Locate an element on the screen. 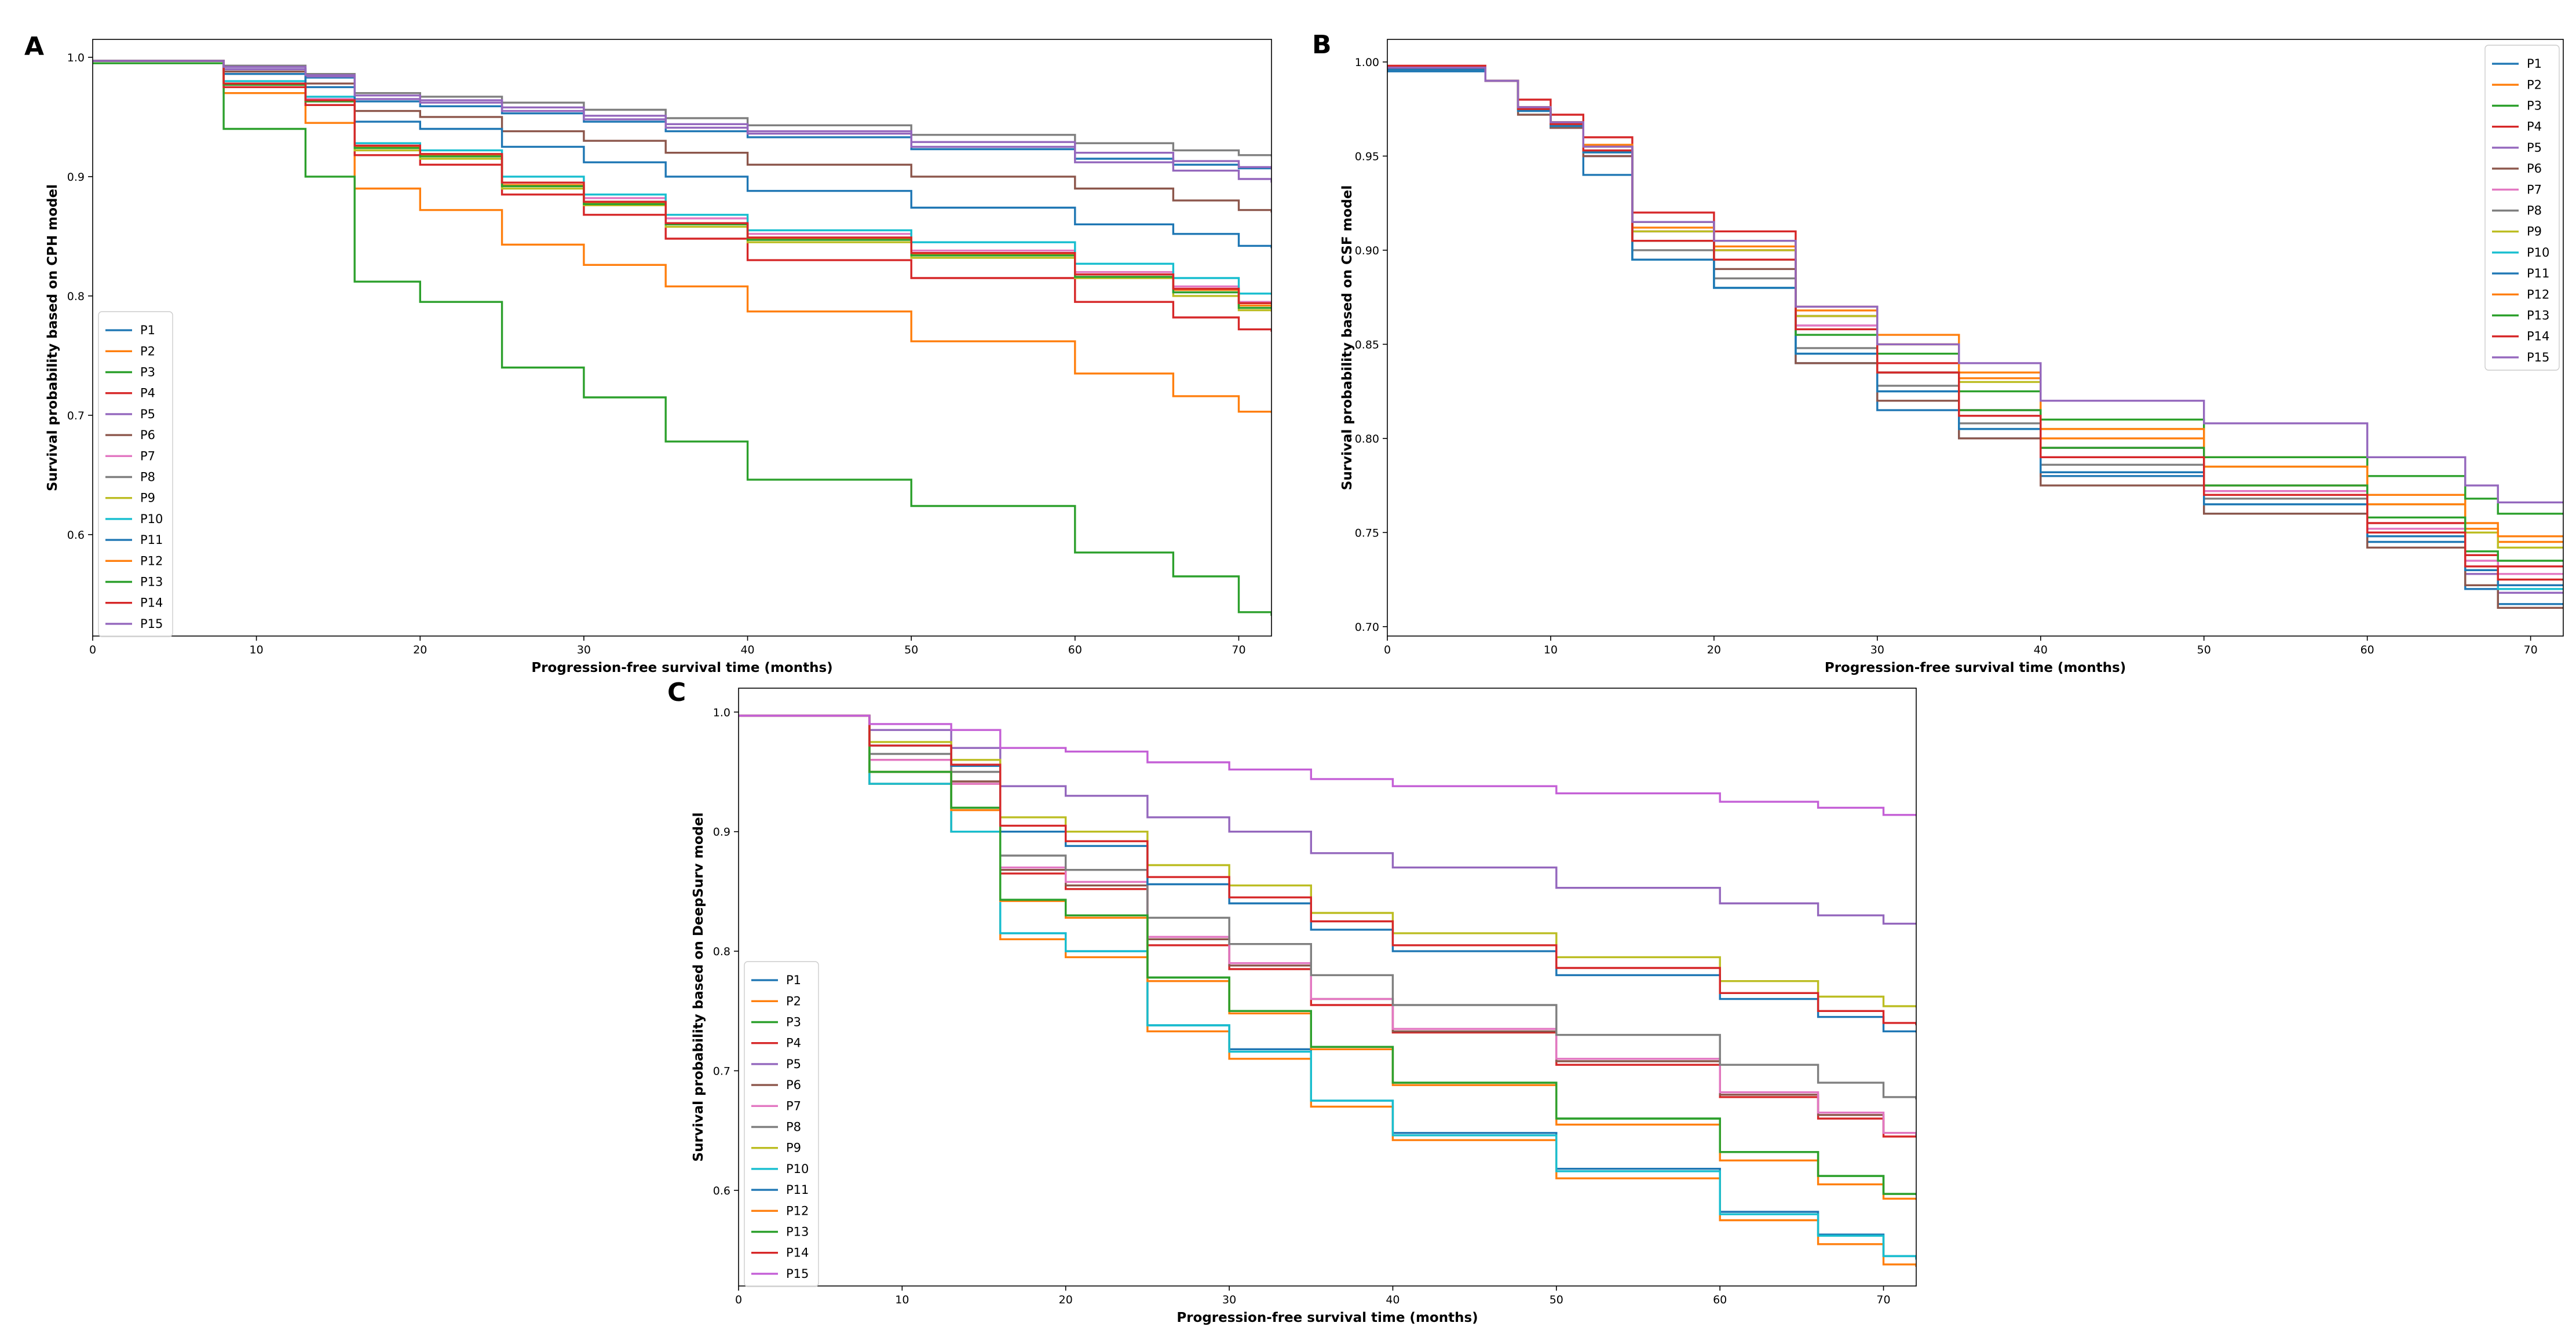 This screenshot has width=2576, height=1330. panel-b-letter: B is located at coordinates (1322, 45).